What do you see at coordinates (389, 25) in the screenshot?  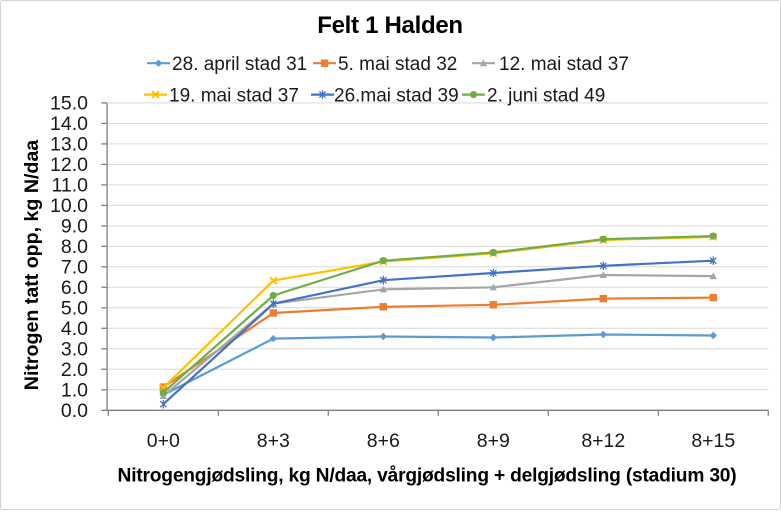 I see `svg-text: Felt 1 Halden` at bounding box center [389, 25].